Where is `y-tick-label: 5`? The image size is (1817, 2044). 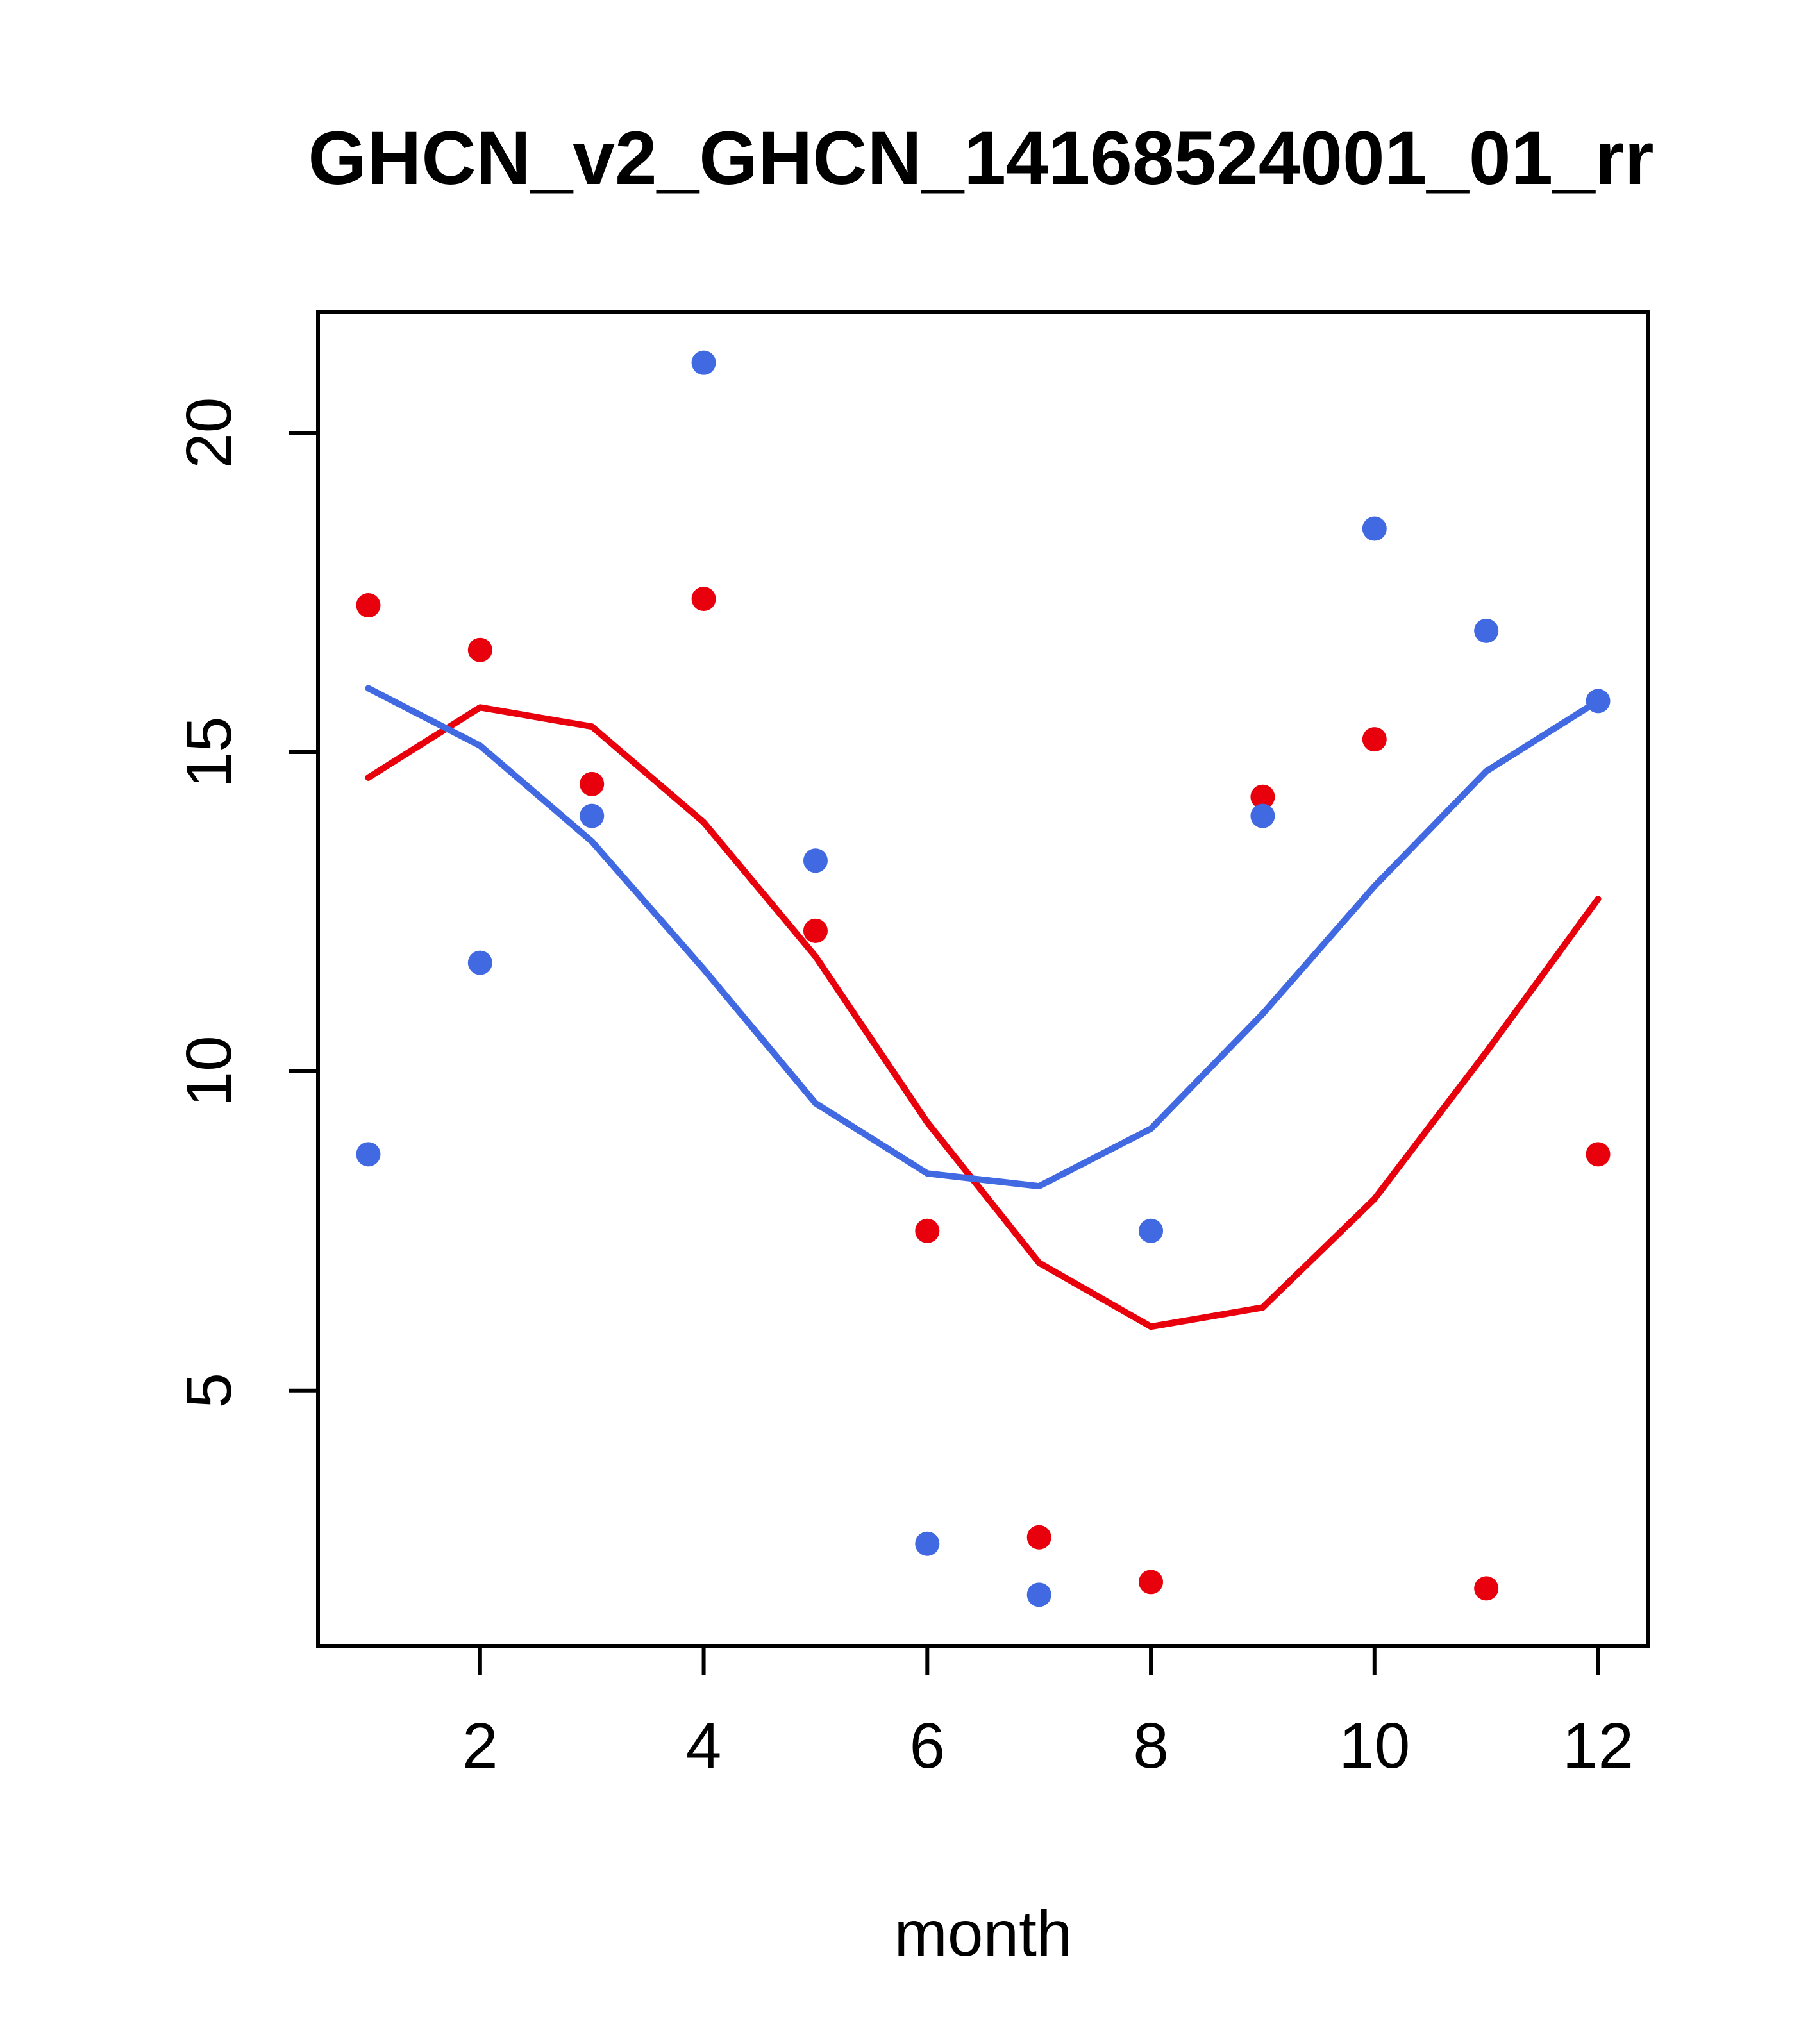
y-tick-label: 5 is located at coordinates (209, 1391).